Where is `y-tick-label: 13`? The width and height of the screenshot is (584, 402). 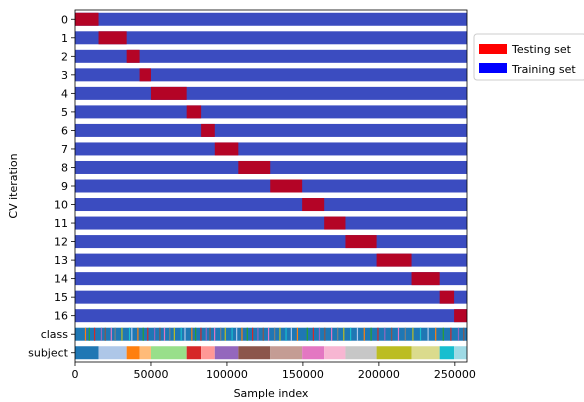 y-tick-label: 13 is located at coordinates (61, 260).